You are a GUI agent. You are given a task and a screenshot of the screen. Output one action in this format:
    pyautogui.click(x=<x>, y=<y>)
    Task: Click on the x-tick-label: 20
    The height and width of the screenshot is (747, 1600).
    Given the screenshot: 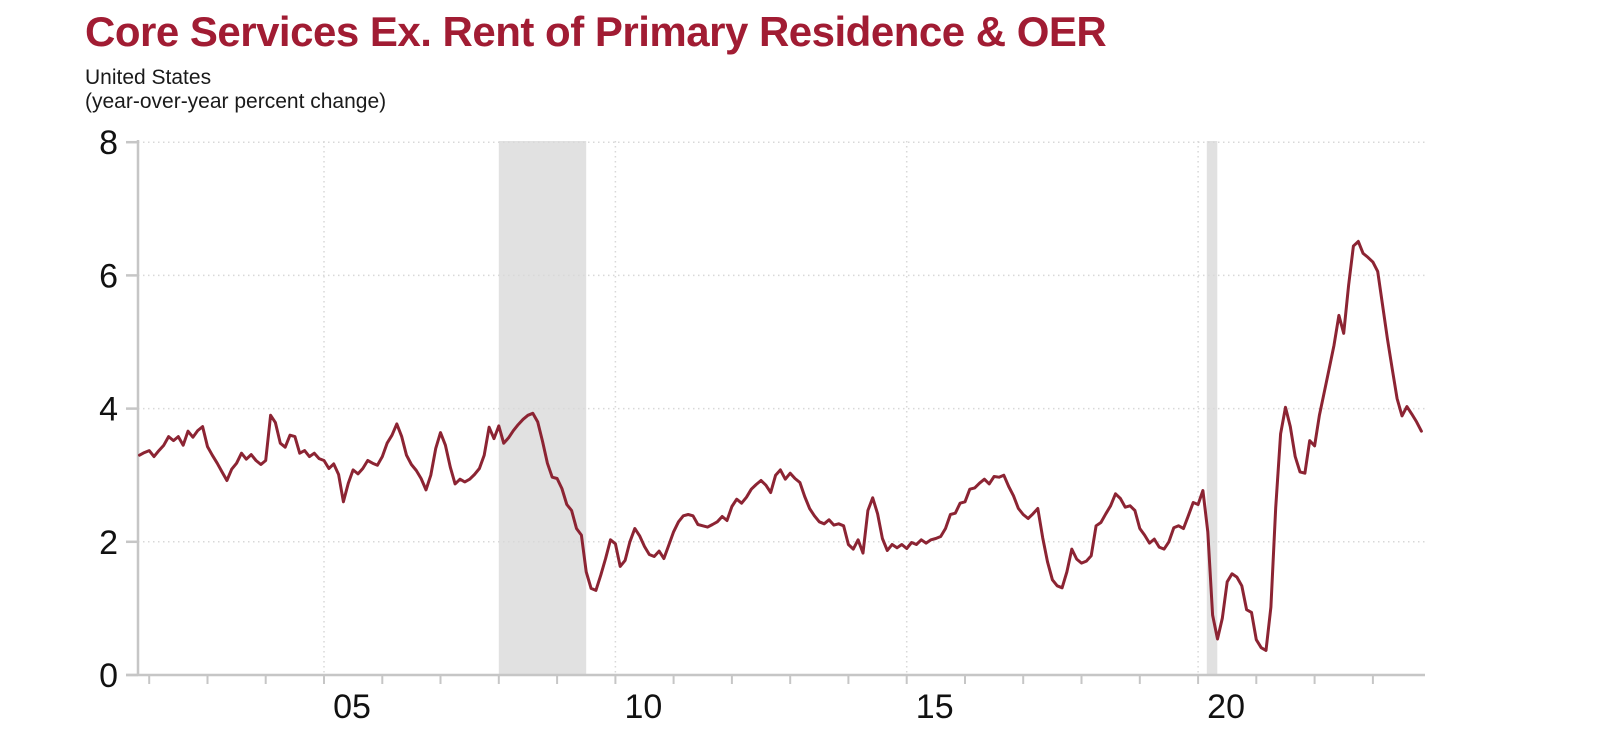 What is the action you would take?
    pyautogui.click(x=1226, y=707)
    